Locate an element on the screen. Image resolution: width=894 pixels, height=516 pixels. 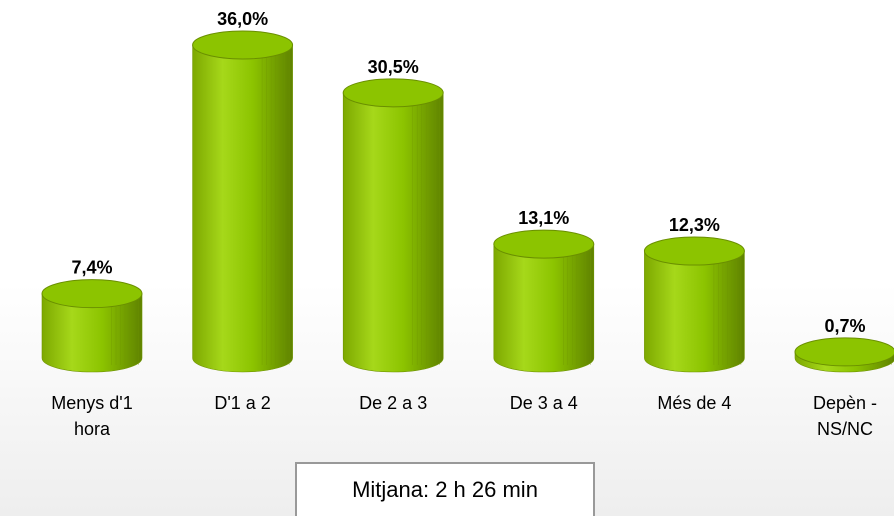
x-tick-label: Menys d'1 hora is located at coordinates (92, 416).